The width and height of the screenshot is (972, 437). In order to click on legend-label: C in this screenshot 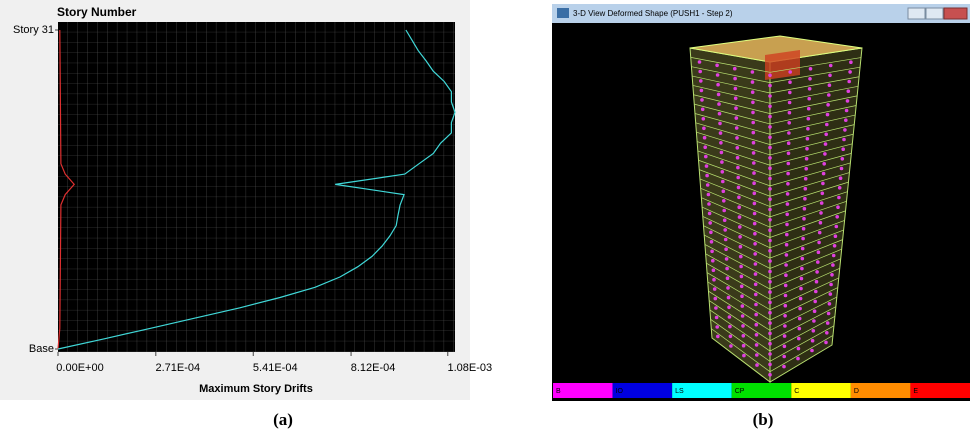, I will do `click(796, 391)`.